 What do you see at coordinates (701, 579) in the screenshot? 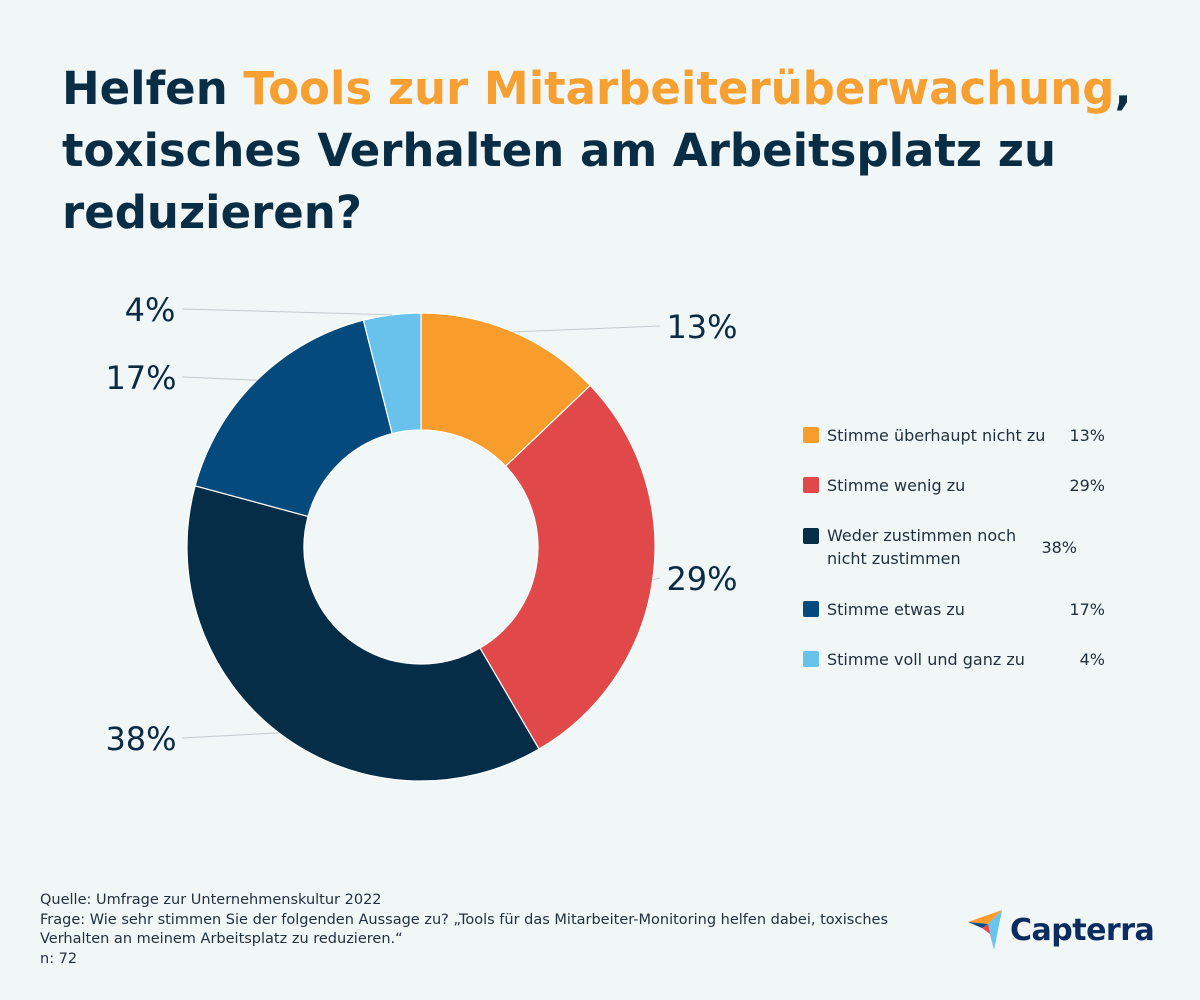
I see `slice-percentage-label: 29%` at bounding box center [701, 579].